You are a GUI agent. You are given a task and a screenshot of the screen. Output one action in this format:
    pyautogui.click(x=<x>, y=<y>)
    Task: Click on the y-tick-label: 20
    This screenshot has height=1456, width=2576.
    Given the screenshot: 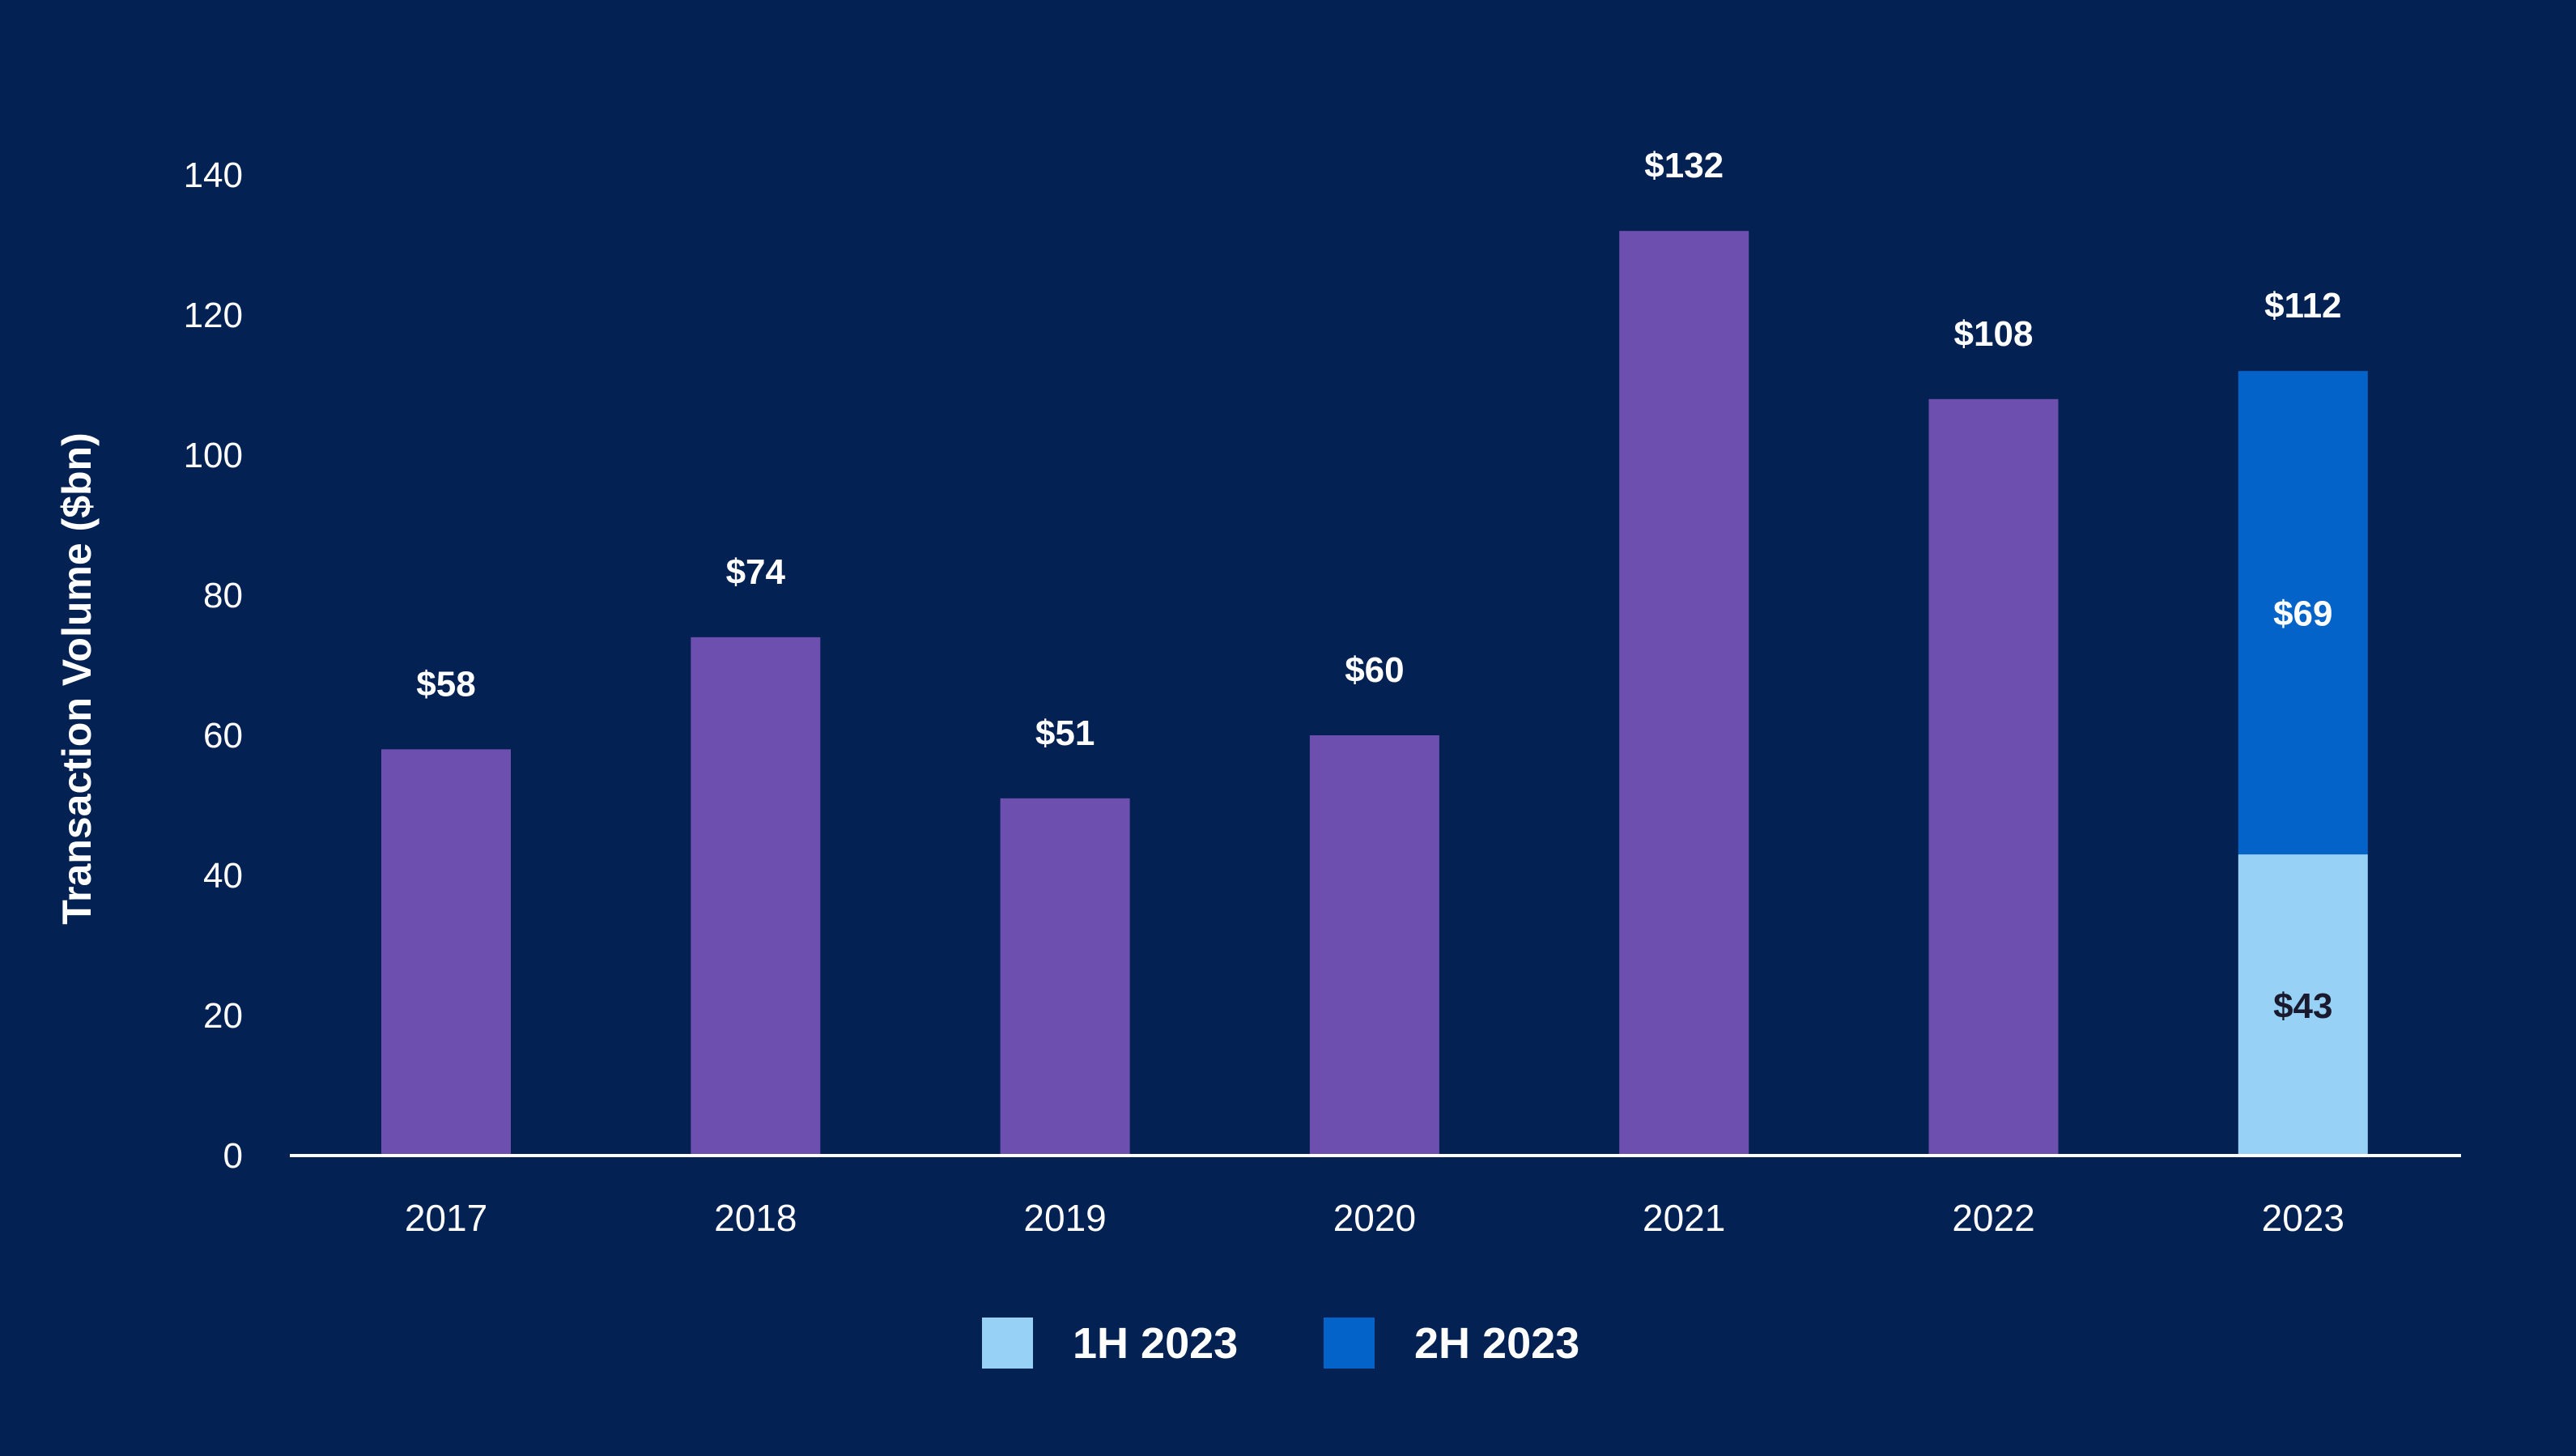 What is the action you would take?
    pyautogui.click(x=223, y=1016)
    